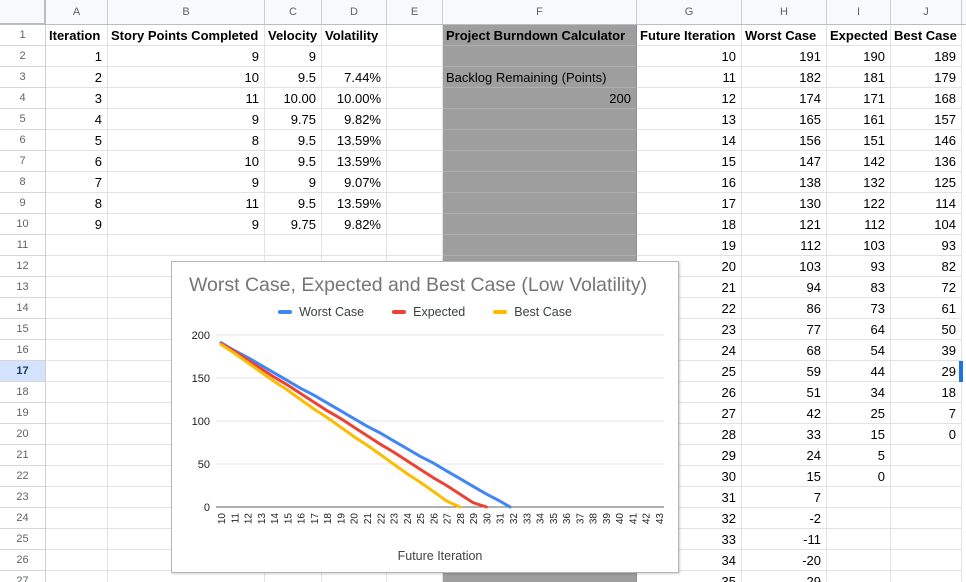 The image size is (966, 582). What do you see at coordinates (22, 539) in the screenshot?
I see `row-header-25: 25` at bounding box center [22, 539].